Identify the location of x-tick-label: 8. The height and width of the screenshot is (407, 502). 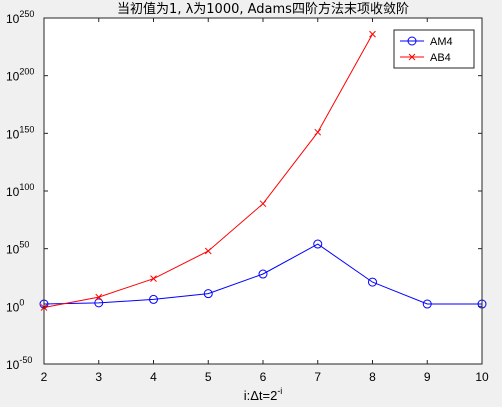
(372, 377).